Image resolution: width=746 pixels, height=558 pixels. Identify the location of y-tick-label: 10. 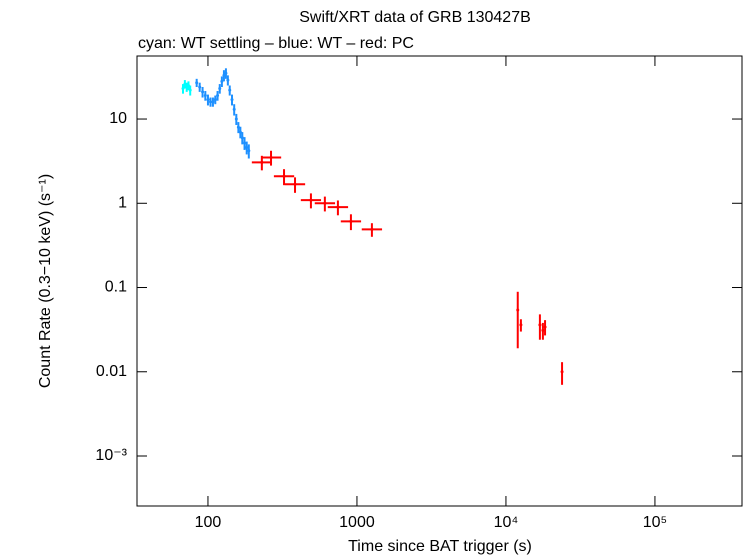
(118, 118).